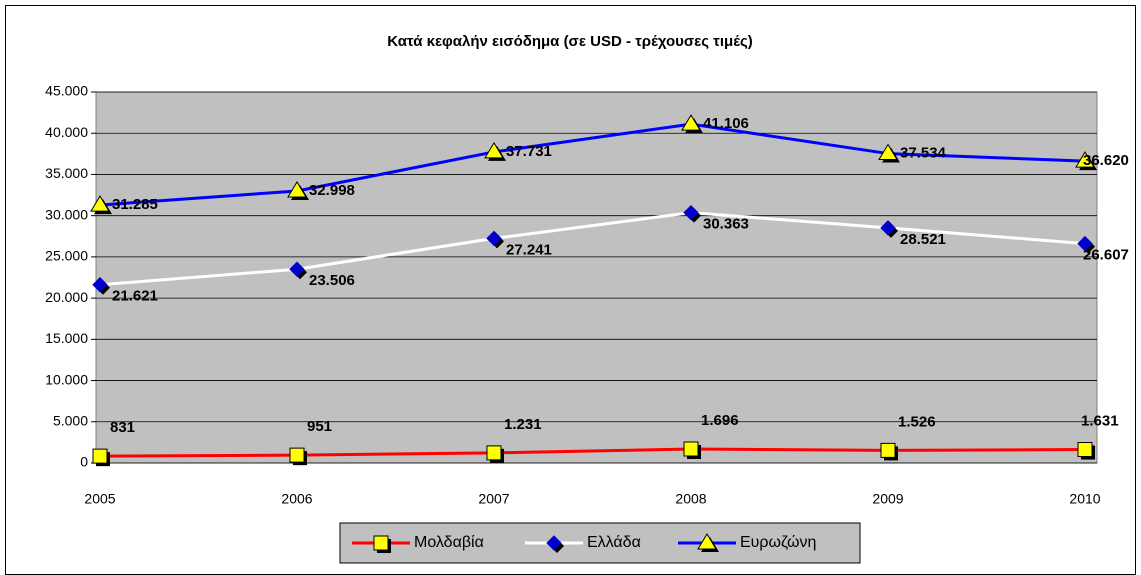 The width and height of the screenshot is (1141, 575). Describe the element at coordinates (66, 132) in the screenshot. I see `y-tick-label: 40.000` at that location.